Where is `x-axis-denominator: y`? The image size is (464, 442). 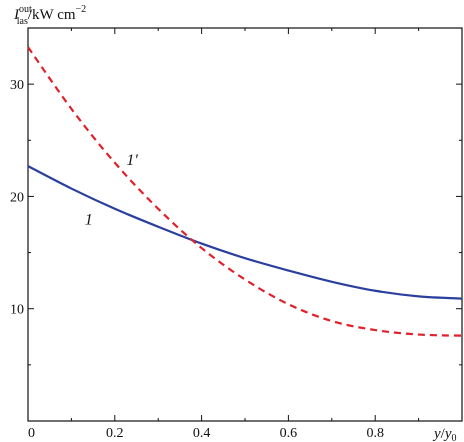
x-axis-denominator: y is located at coordinates (447, 434).